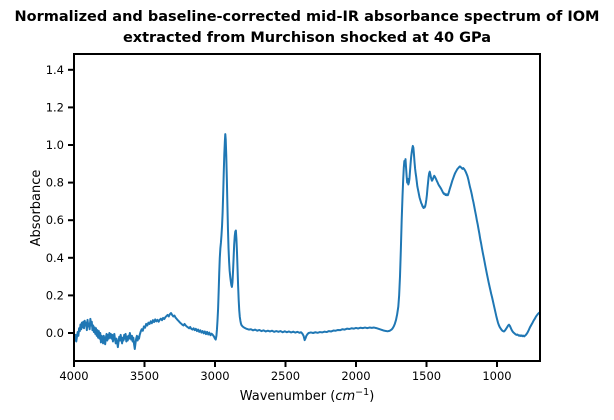  I want to click on y-tick-label: 0.8, so click(55, 183).